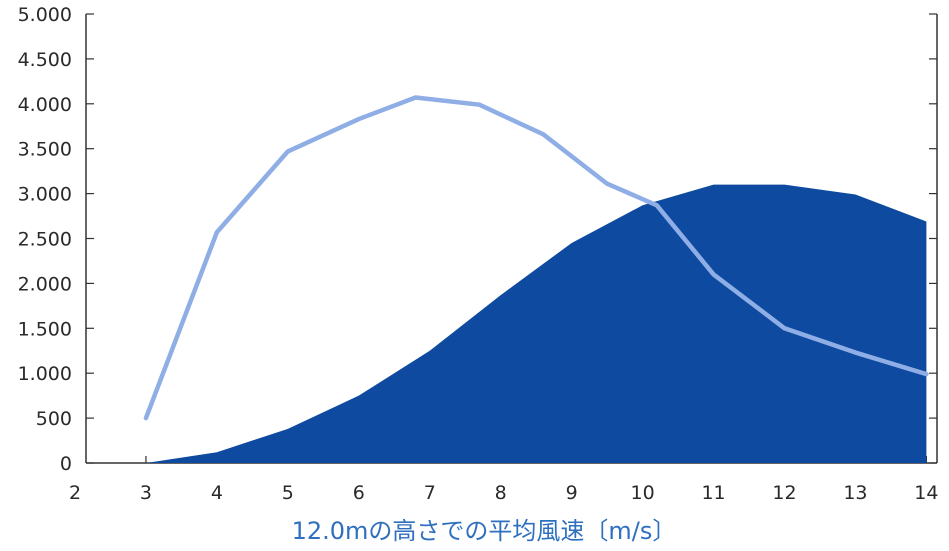  What do you see at coordinates (45, 195) in the screenshot?
I see `y-tick-label: 3.000` at bounding box center [45, 195].